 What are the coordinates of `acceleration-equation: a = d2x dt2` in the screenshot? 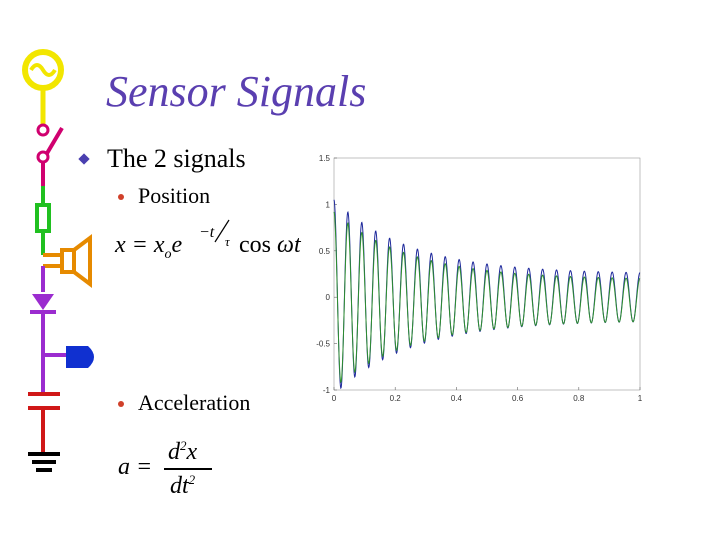 It's located at (173, 469).